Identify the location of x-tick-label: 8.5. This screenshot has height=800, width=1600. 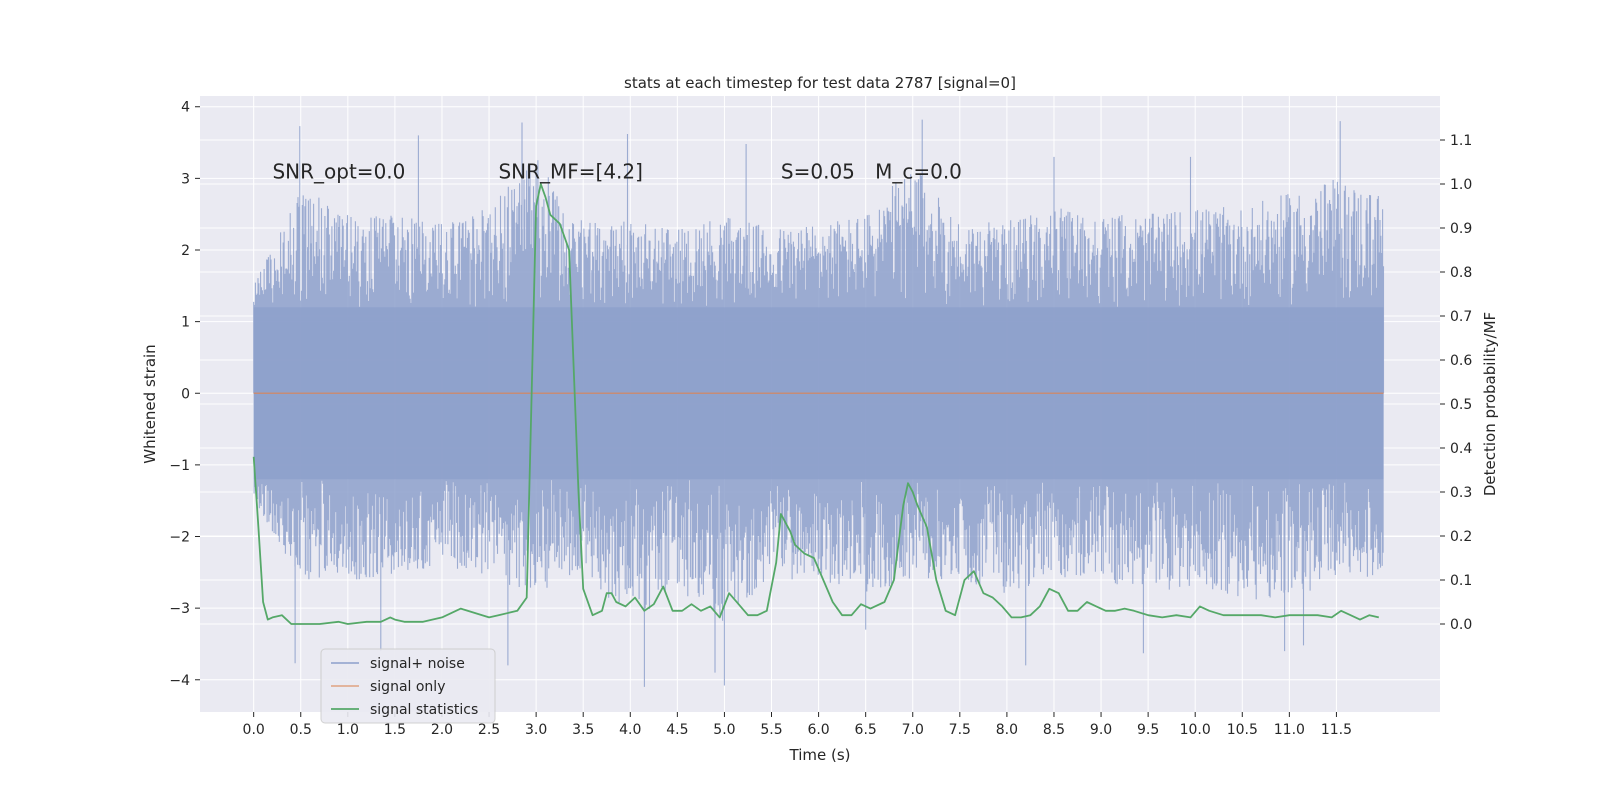
(1054, 730).